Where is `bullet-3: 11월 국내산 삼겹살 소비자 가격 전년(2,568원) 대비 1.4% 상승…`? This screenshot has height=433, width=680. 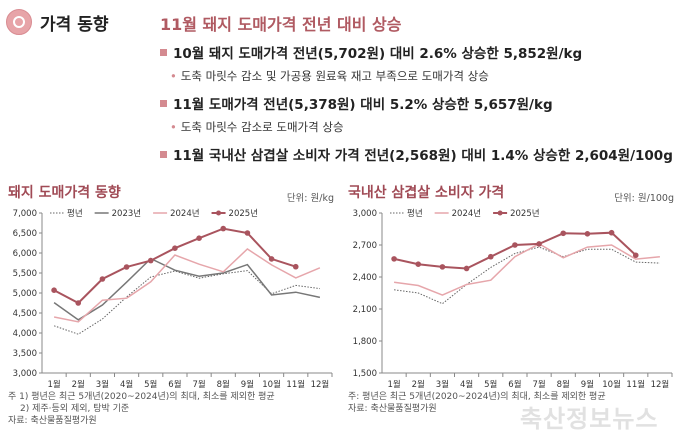 bullet-3: 11월 국내산 삼겹살 소비자 가격 전년(2,568원) 대비 1.4% 상승… is located at coordinates (416, 154).